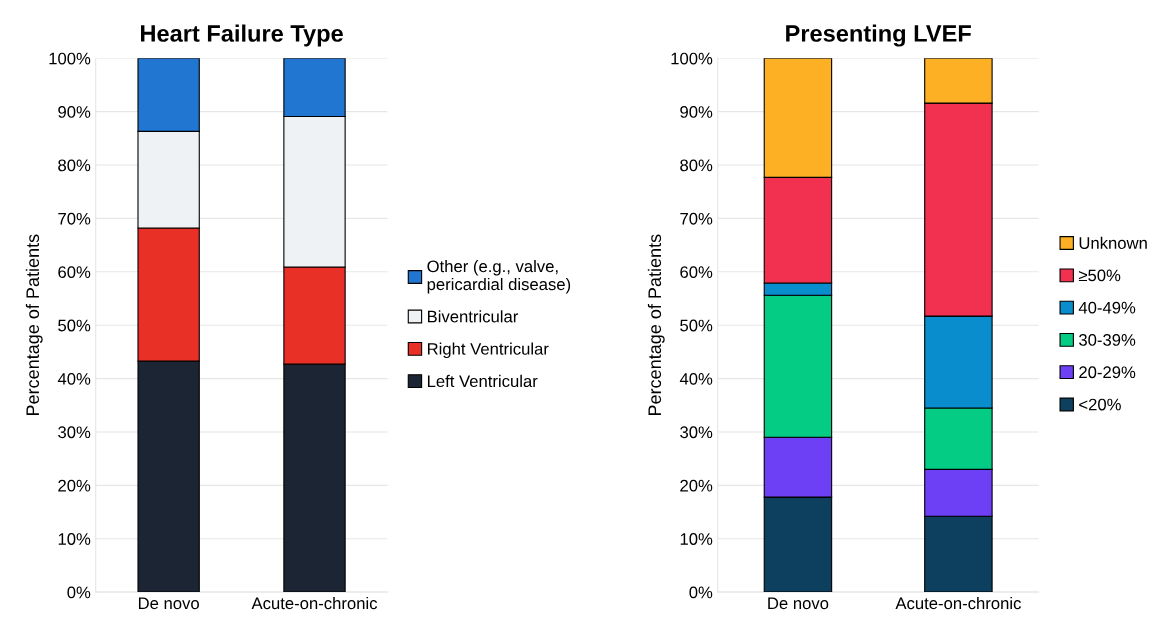 The image size is (1167, 620). Describe the element at coordinates (1107, 307) in the screenshot. I see `legend-label: 40-49%` at that location.